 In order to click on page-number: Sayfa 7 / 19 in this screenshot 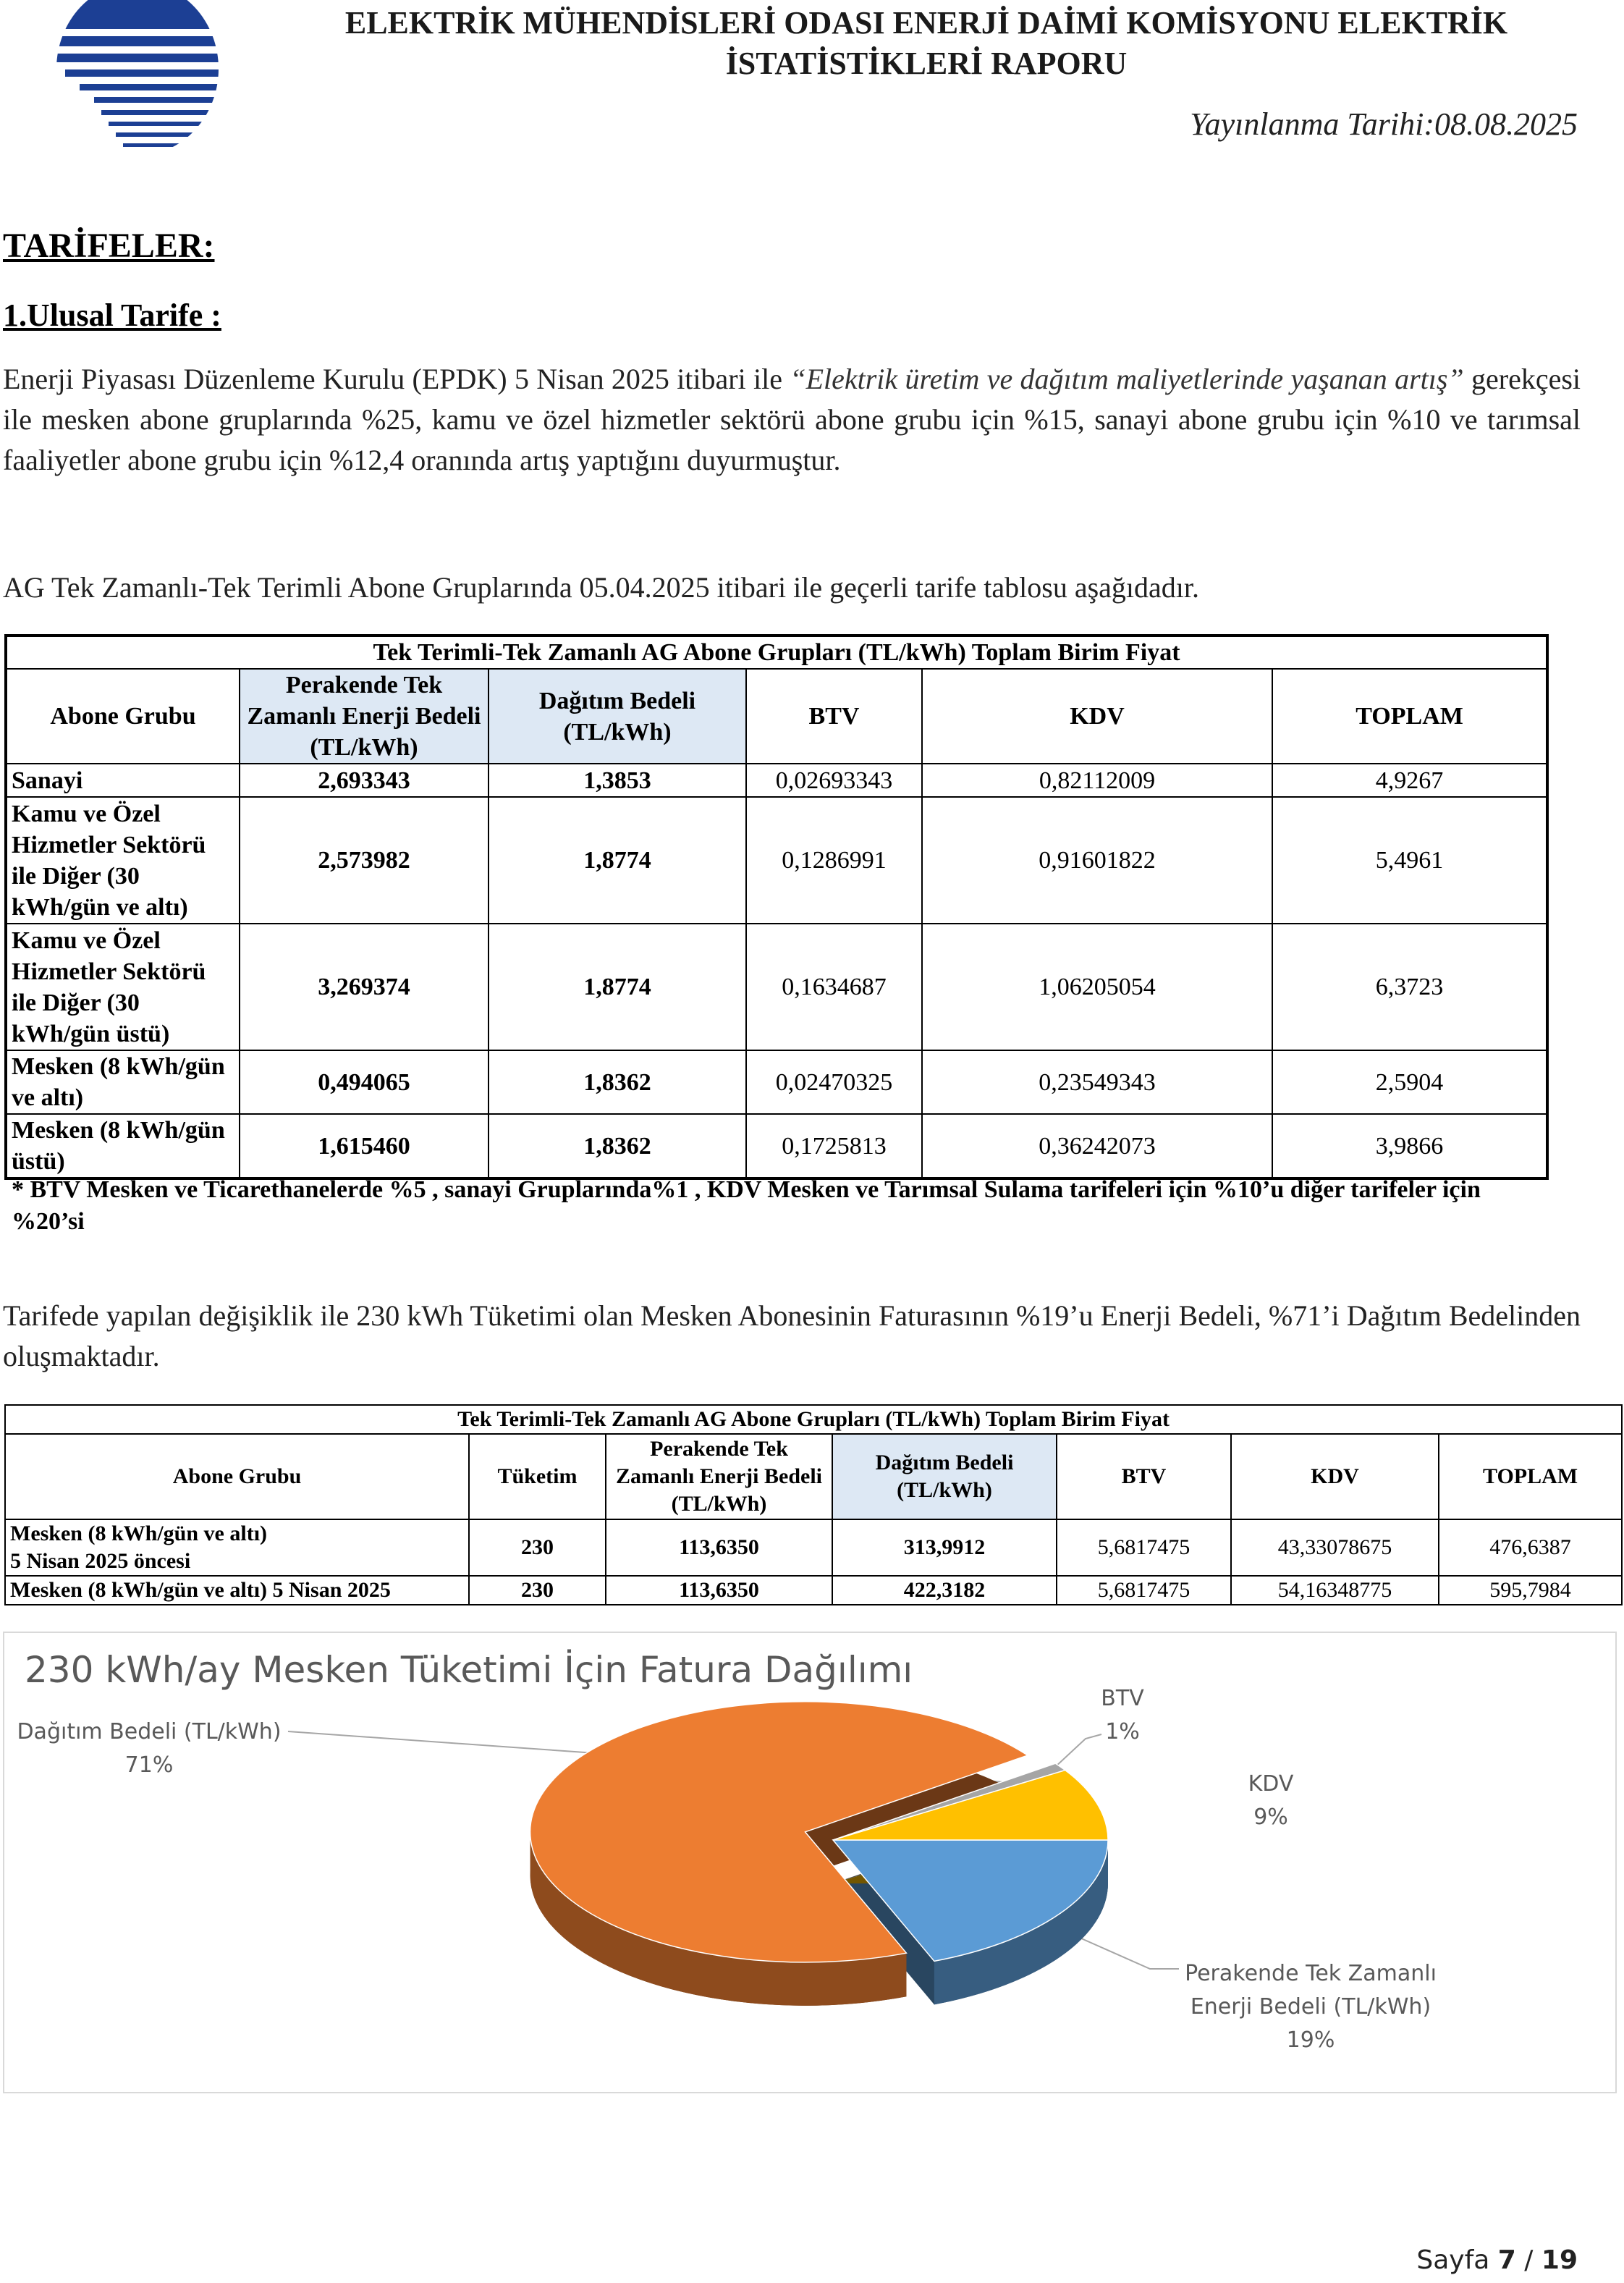, I will do `click(1497, 2260)`.